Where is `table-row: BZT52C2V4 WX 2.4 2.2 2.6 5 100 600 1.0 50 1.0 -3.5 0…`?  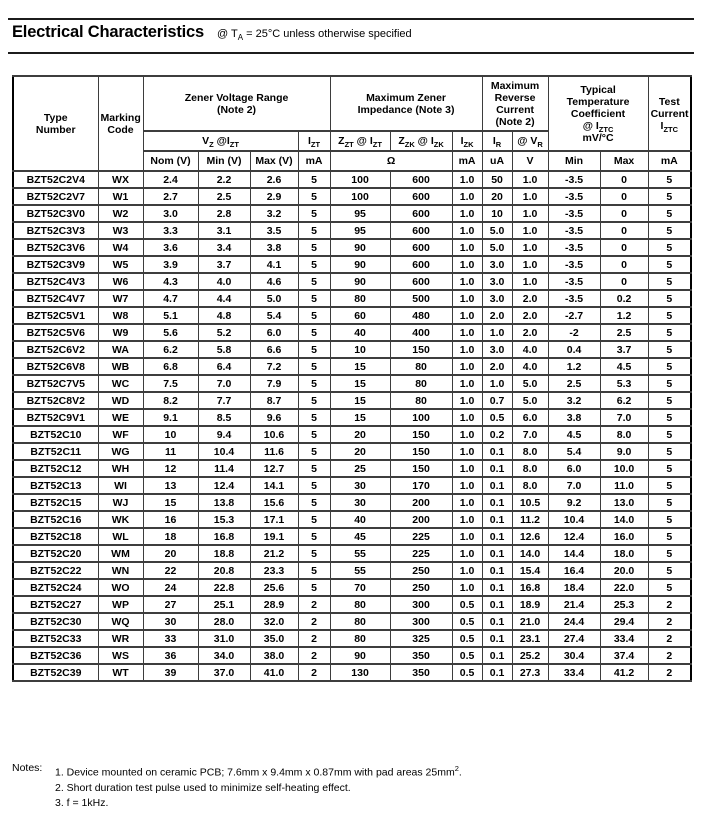
table-row: BZT52C2V4 WX 2.4 2.2 2.6 5 100 600 1.0 50 1.0 -3.5 0… is located at coordinates (352, 179).